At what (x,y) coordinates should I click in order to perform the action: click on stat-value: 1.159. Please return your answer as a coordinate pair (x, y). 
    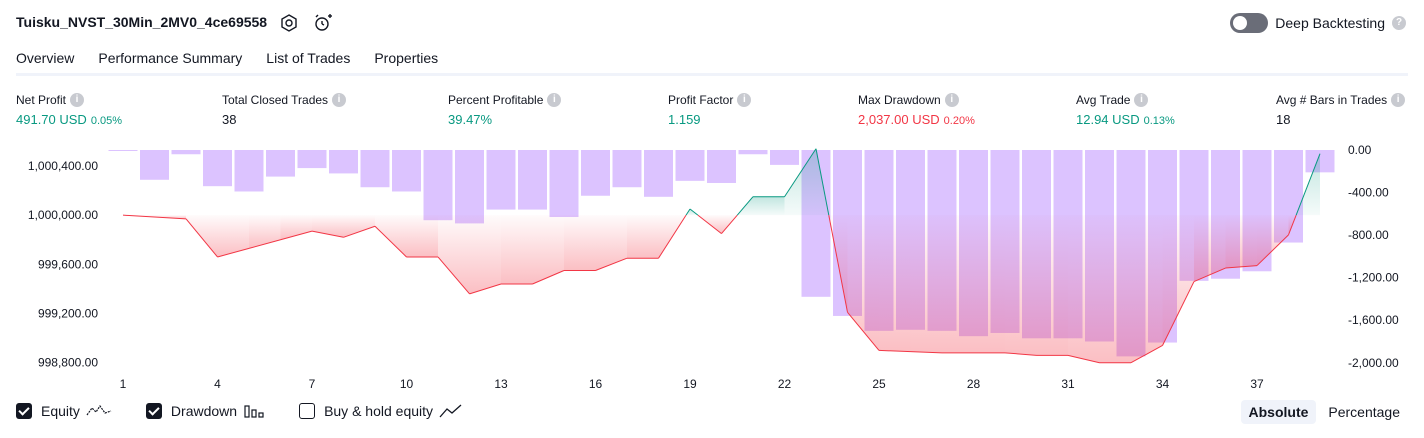
    Looking at the image, I should click on (684, 119).